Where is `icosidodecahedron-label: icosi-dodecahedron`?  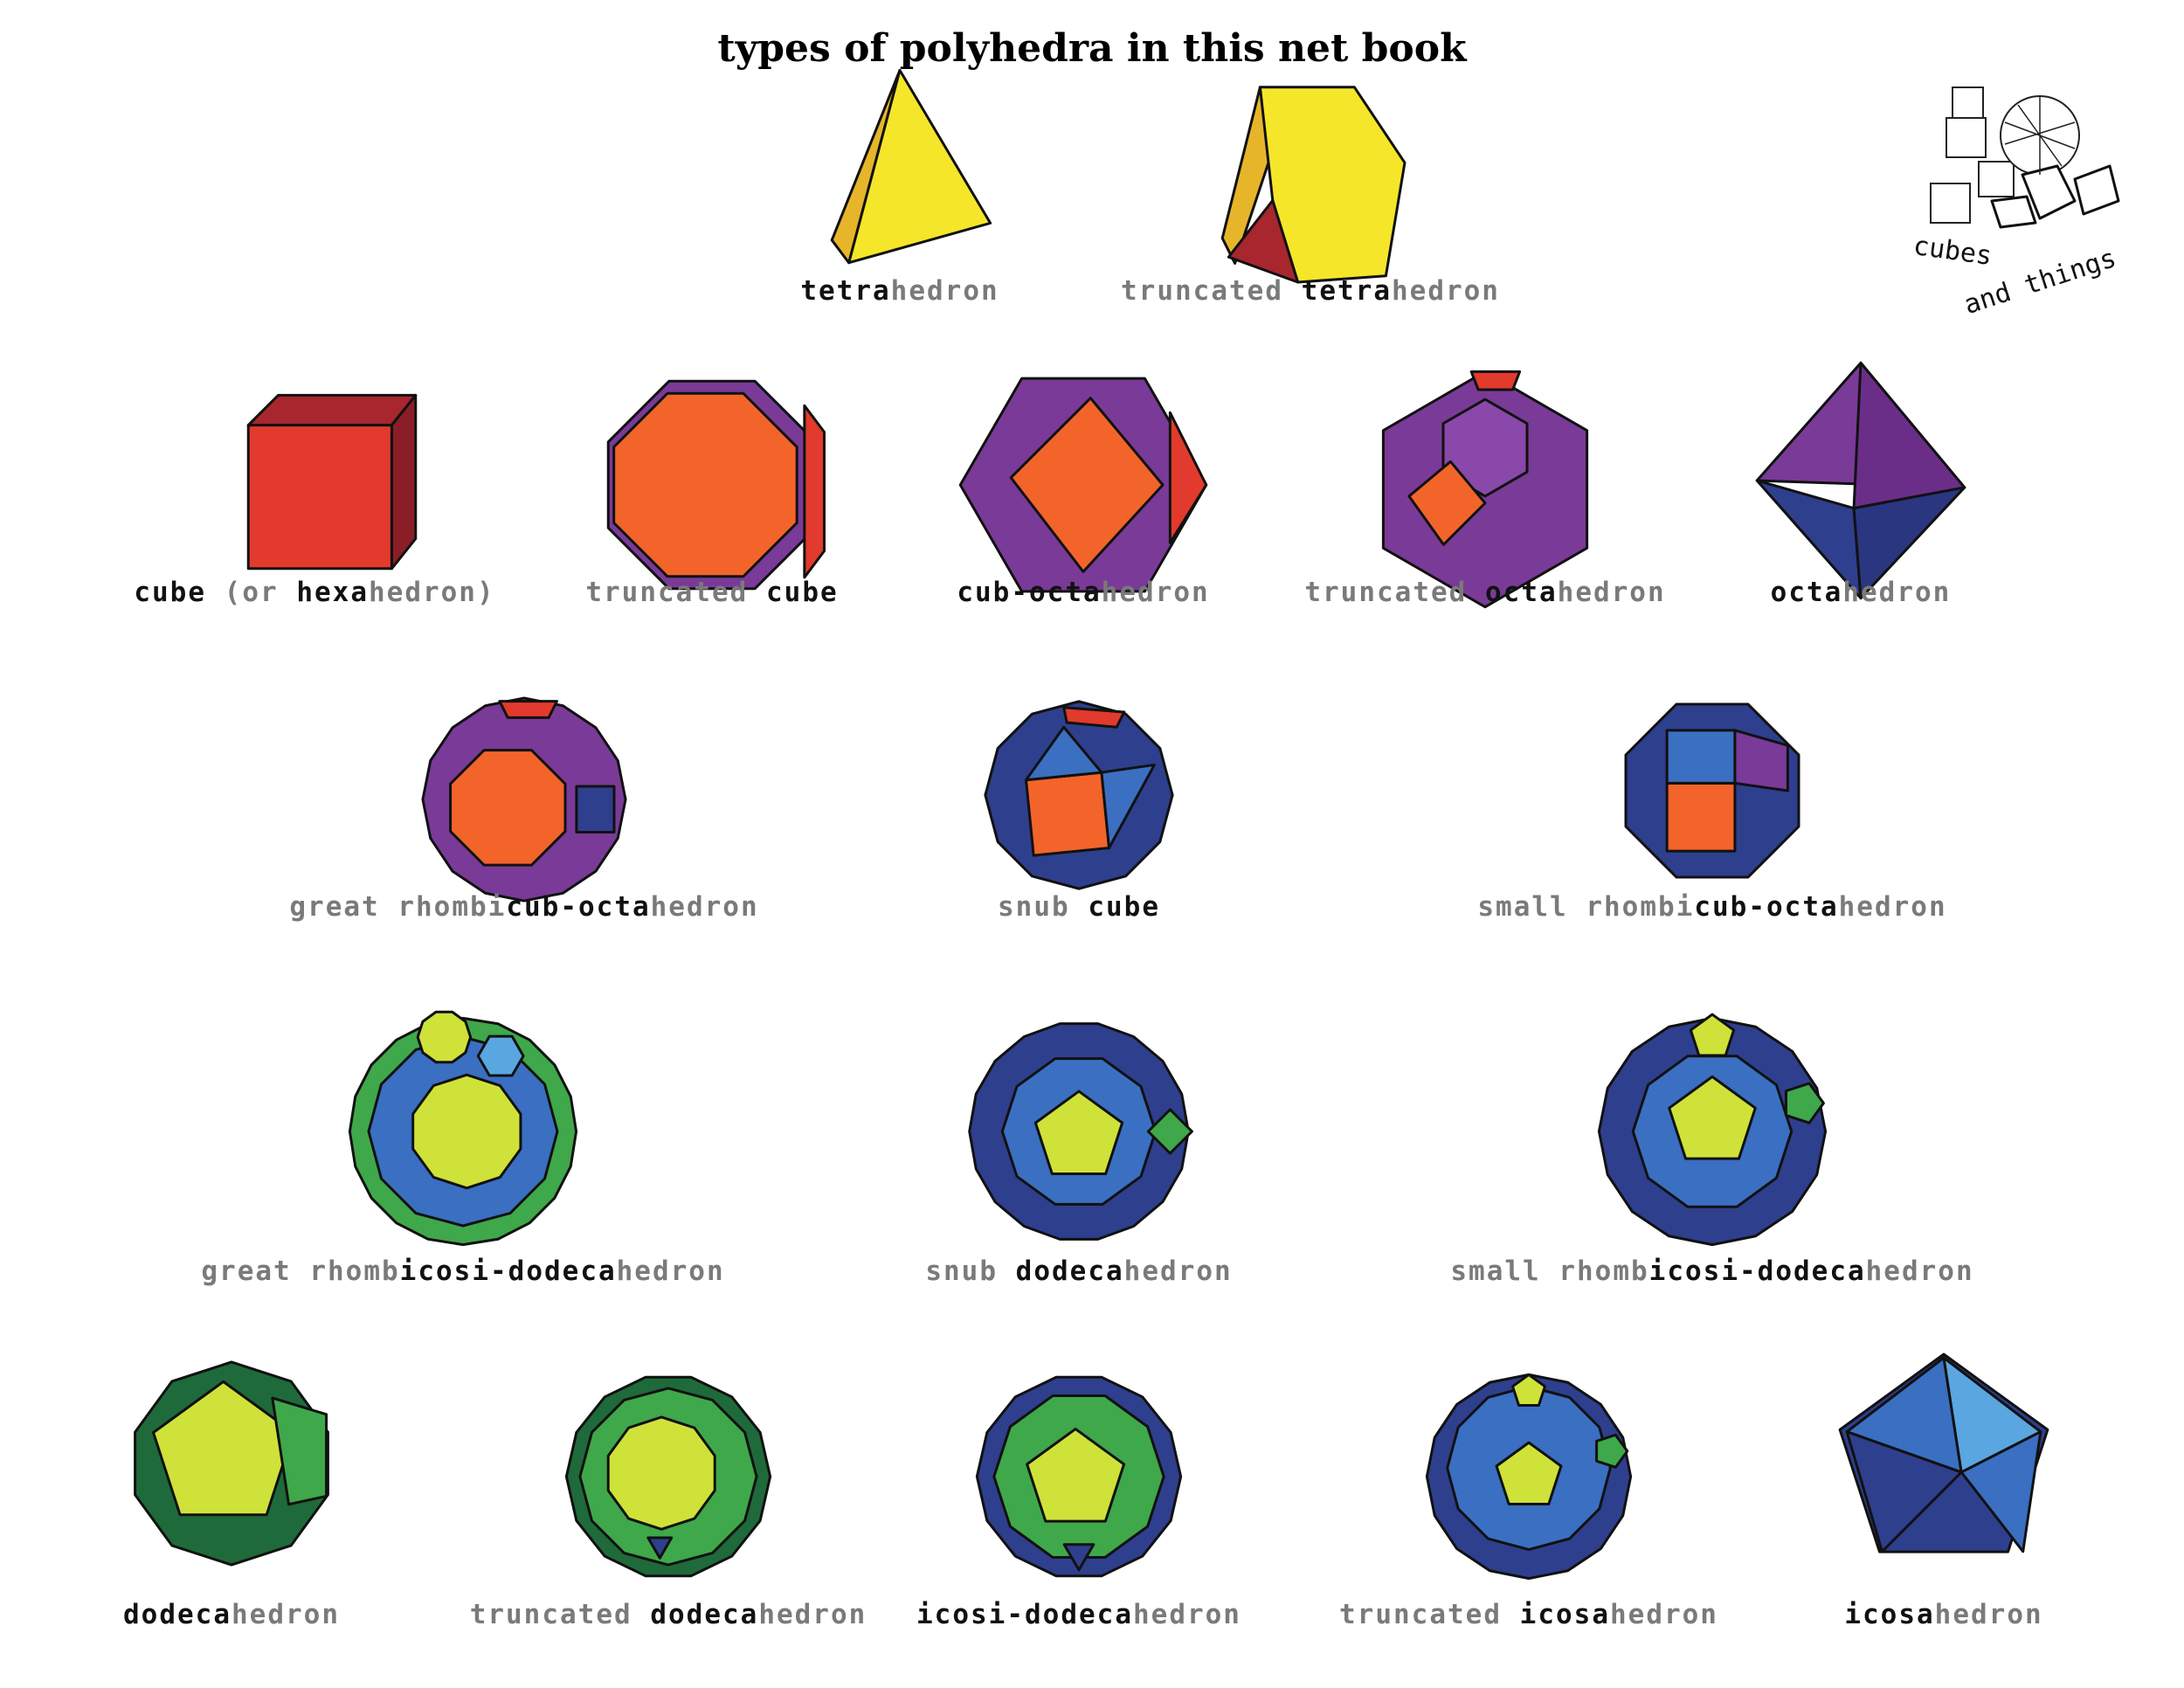
icosidodecahedron-label: icosi-dodecahedron is located at coordinates (1078, 1614).